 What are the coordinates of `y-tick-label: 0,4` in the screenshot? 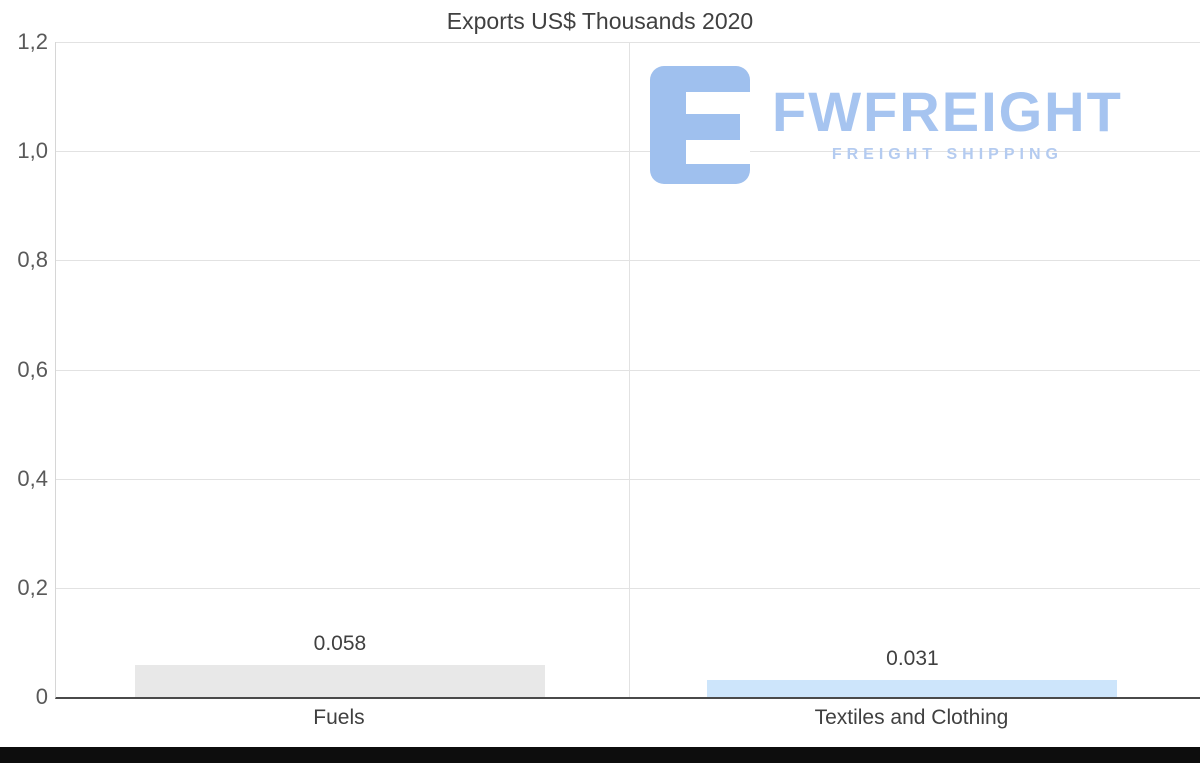 It's located at (32, 478).